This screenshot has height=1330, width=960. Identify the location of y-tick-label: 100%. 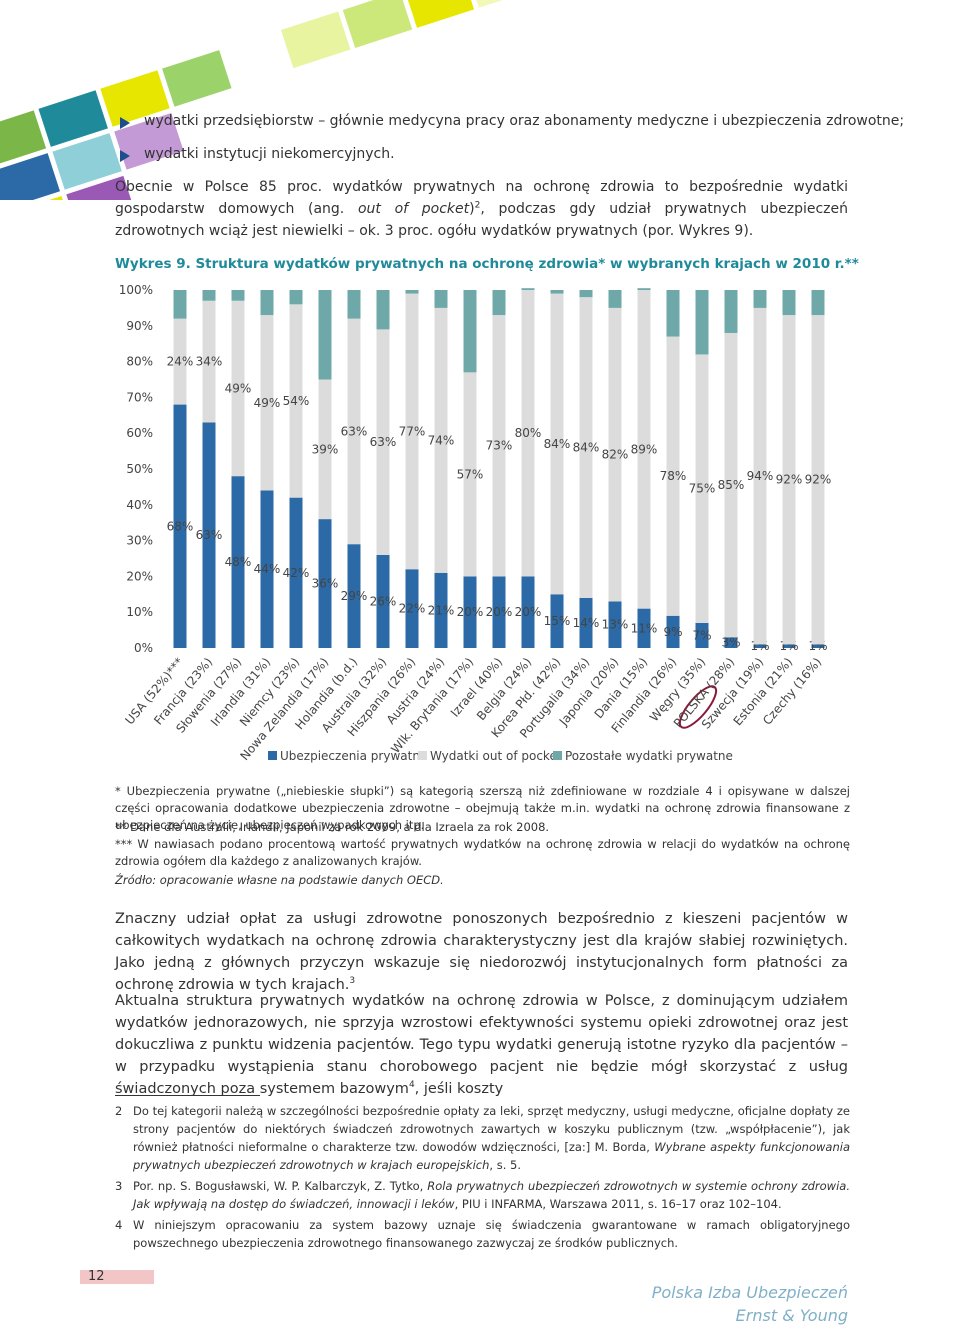
(136, 290).